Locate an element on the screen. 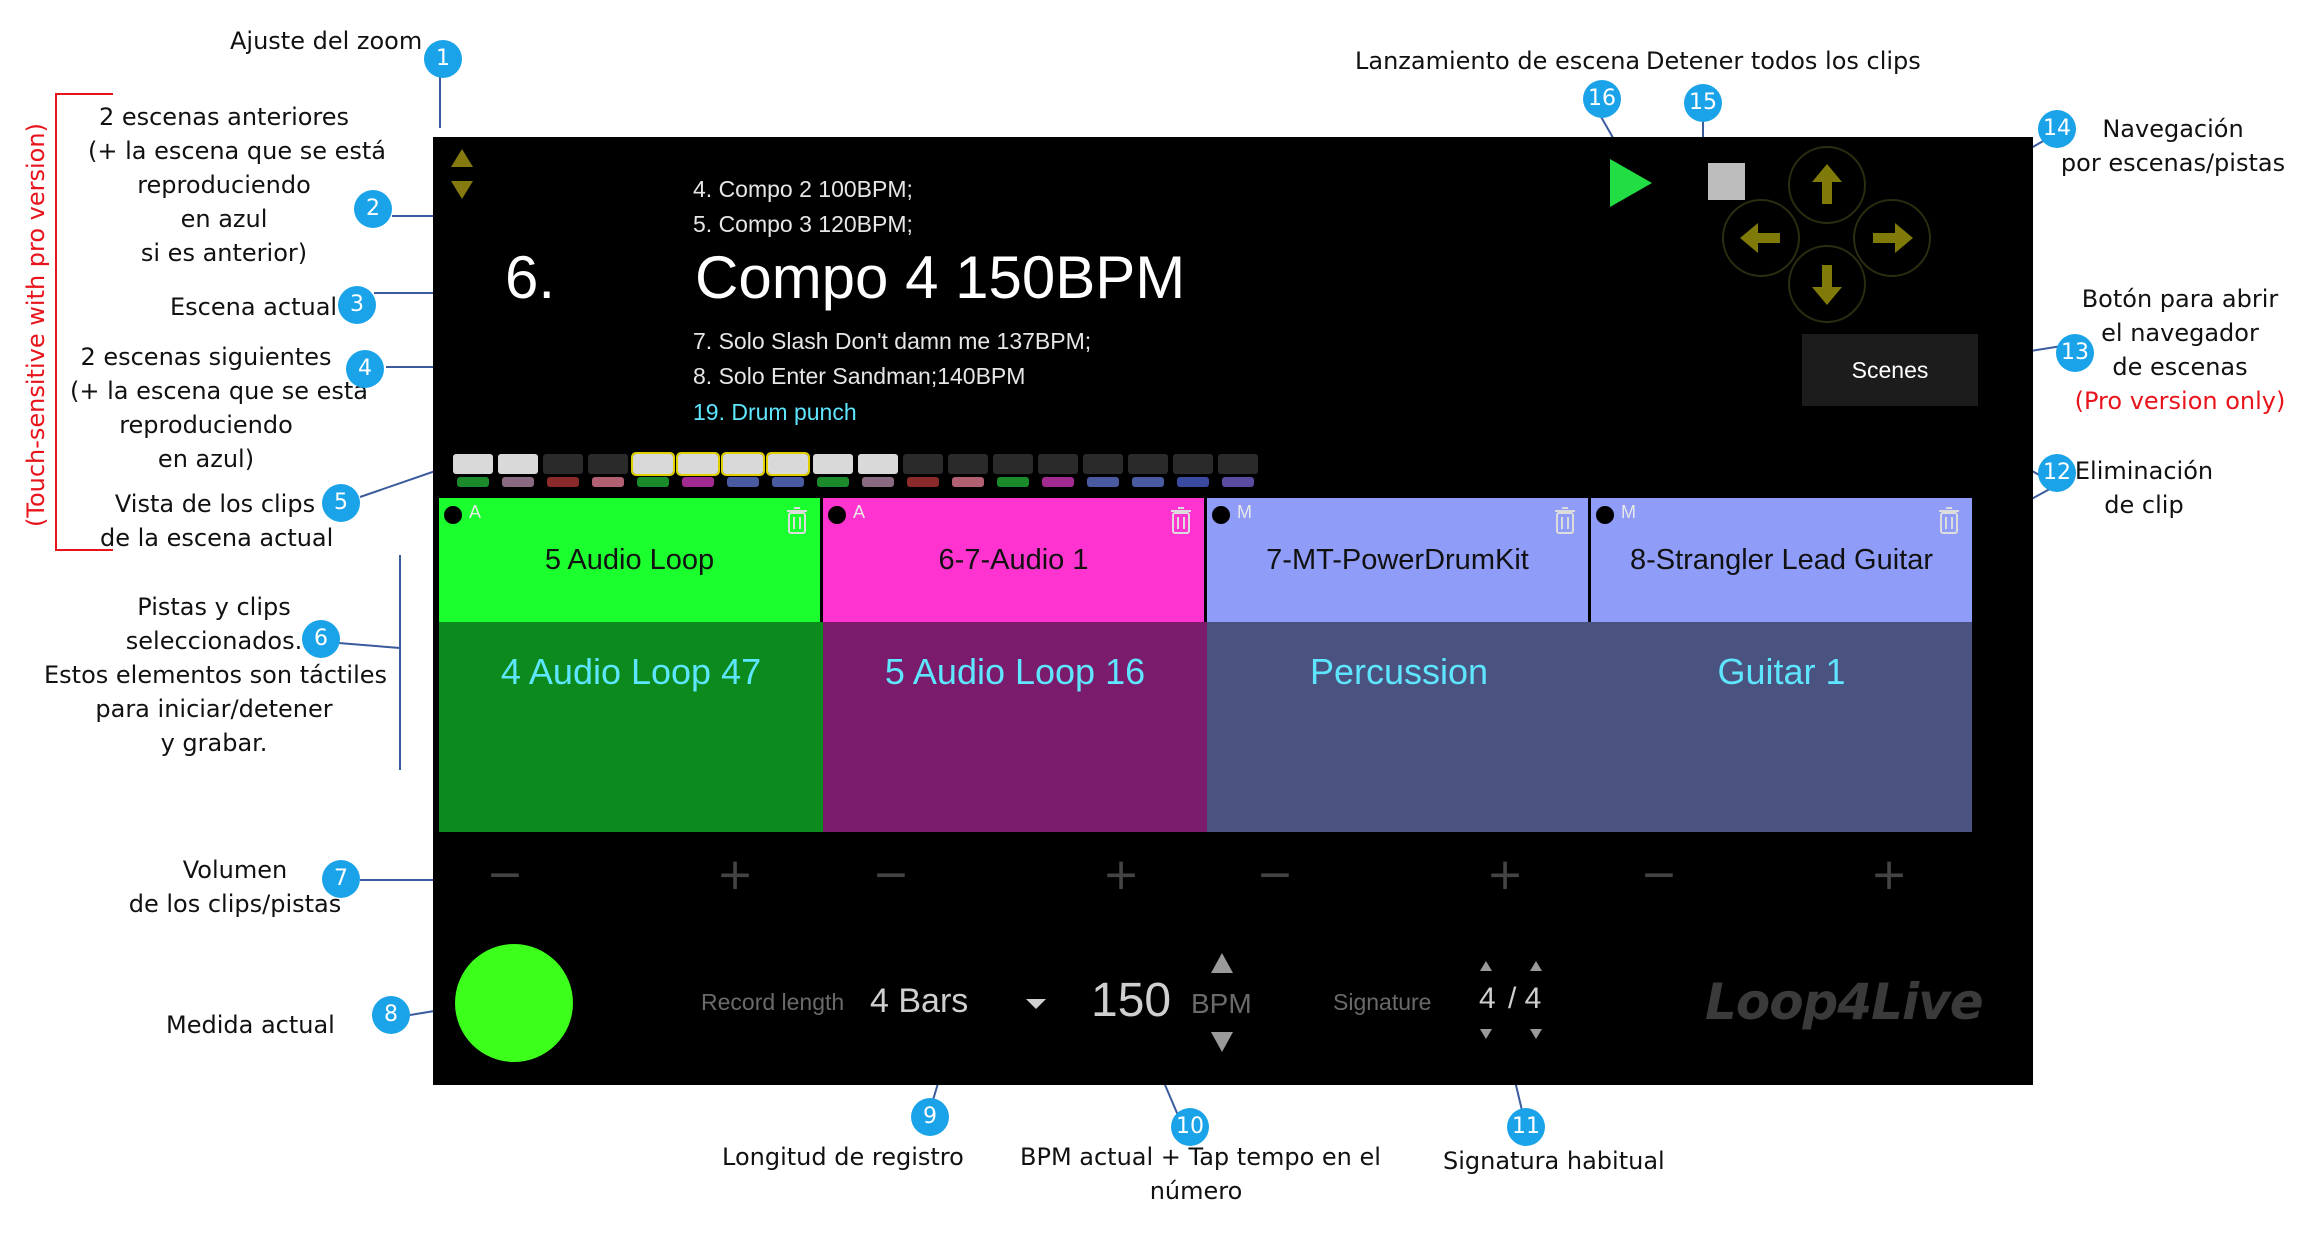 This screenshot has width=2300, height=1253. clip-mode: A is located at coordinates (859, 512).